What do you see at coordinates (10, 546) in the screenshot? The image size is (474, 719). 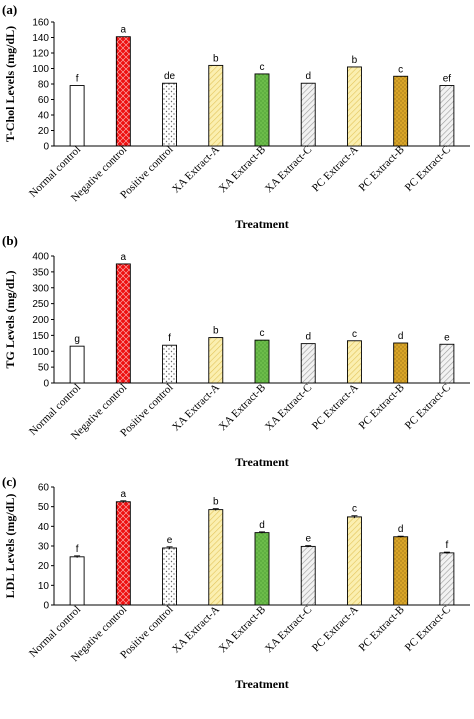 I see `y-axis-title: LDL Levels (mg/dL)` at bounding box center [10, 546].